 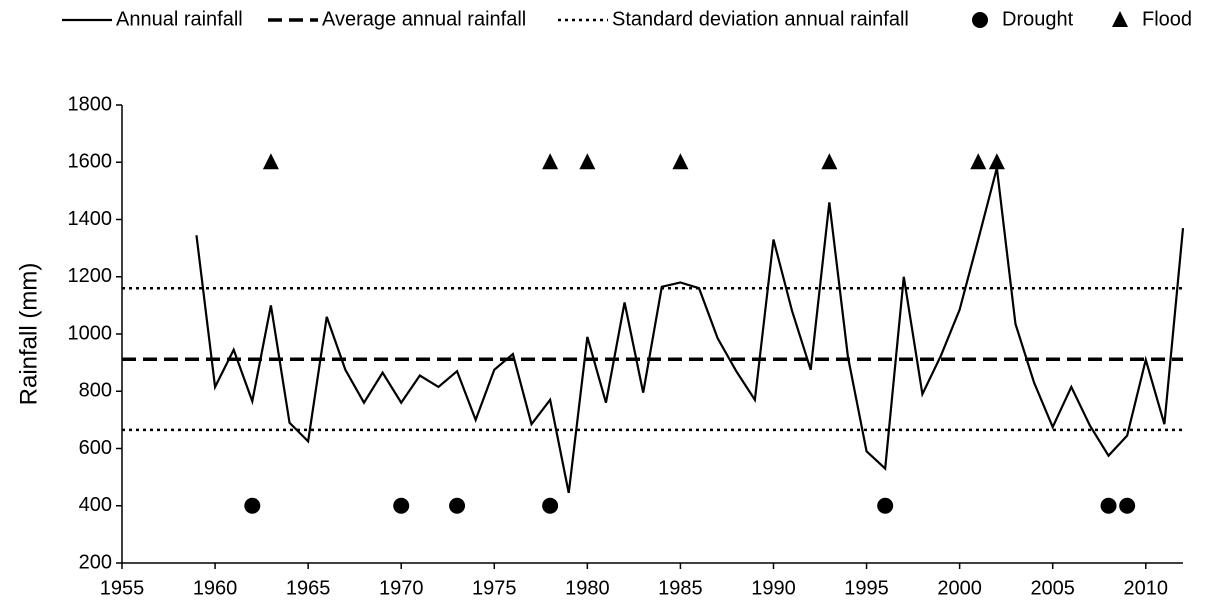 What do you see at coordinates (90, 104) in the screenshot?
I see `y-tick-label: 1800` at bounding box center [90, 104].